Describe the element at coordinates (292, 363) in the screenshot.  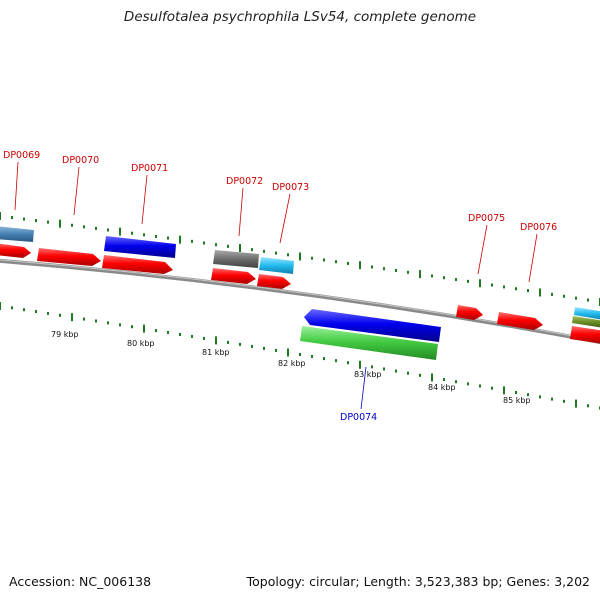
I see `scale-label-82kbp: 82 kbp` at that location.